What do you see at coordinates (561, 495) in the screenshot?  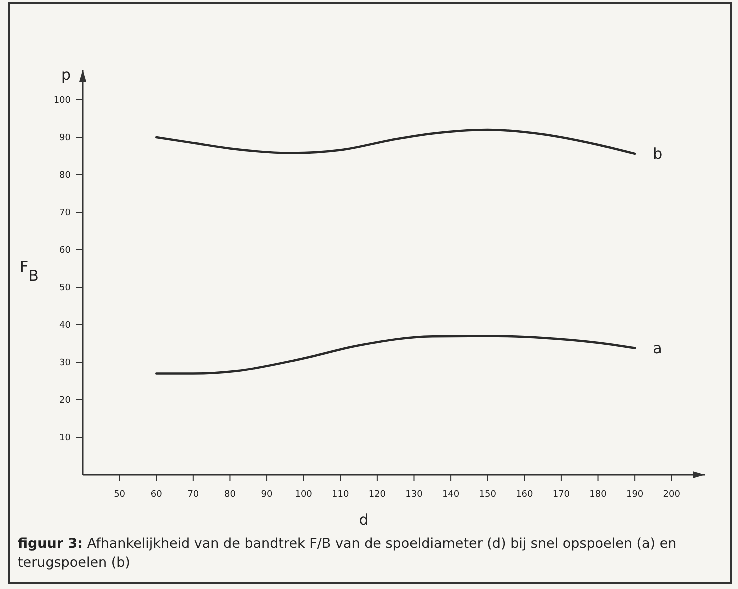 I see `x-tick-label: 170` at bounding box center [561, 495].